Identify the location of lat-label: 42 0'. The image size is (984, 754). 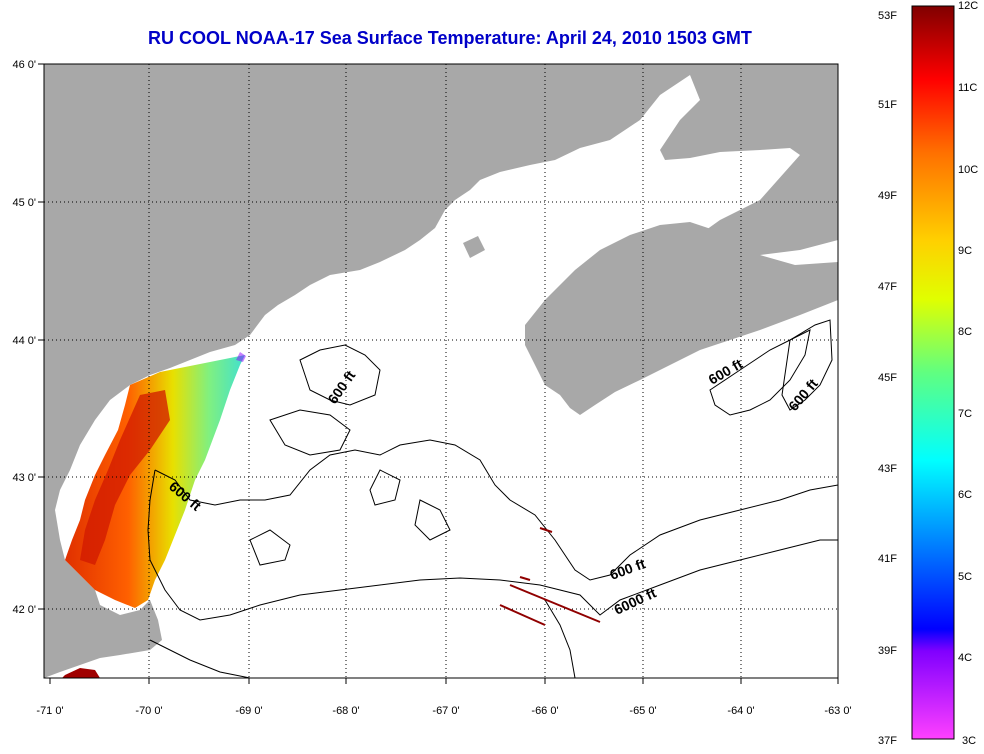
(24, 610).